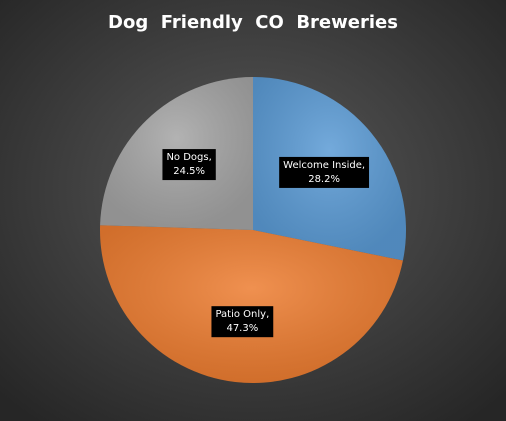 The width and height of the screenshot is (506, 421). What do you see at coordinates (253, 22) in the screenshot?
I see `chart-title: Dog Friendly CO Breweries` at bounding box center [253, 22].